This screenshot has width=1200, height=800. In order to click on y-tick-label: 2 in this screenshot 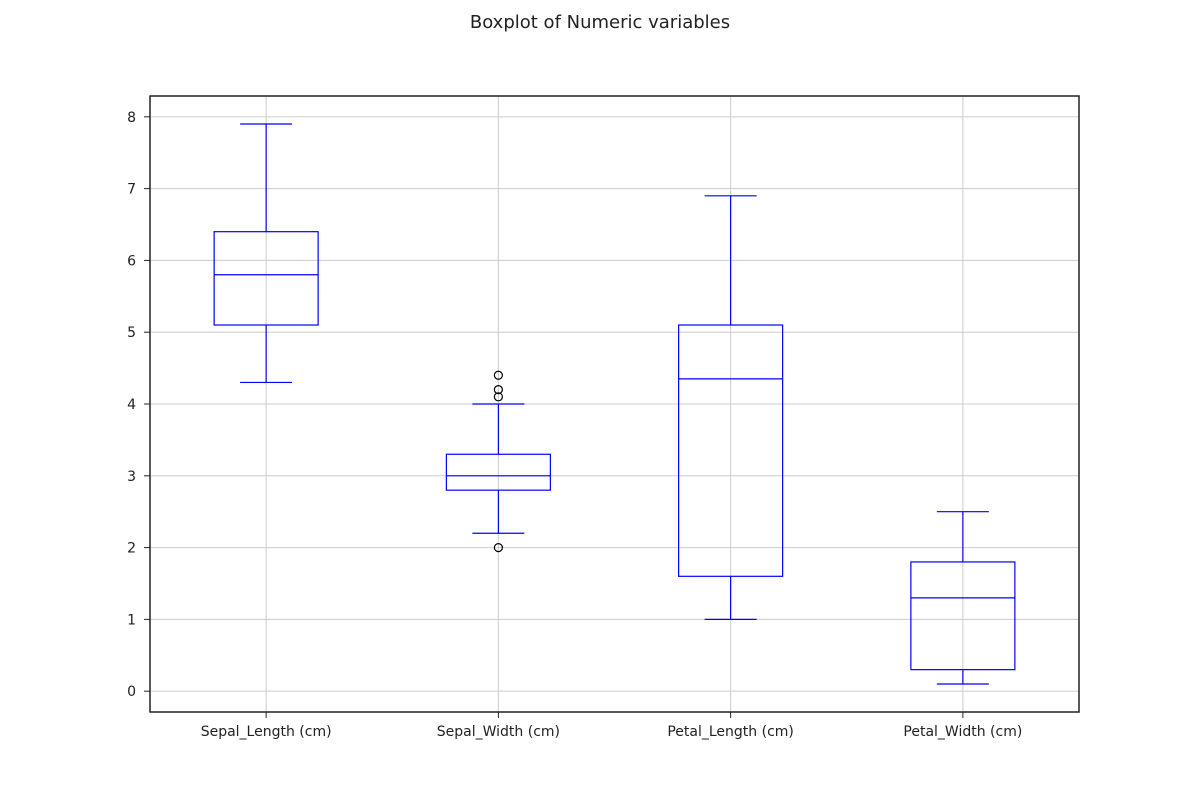, I will do `click(131, 549)`.